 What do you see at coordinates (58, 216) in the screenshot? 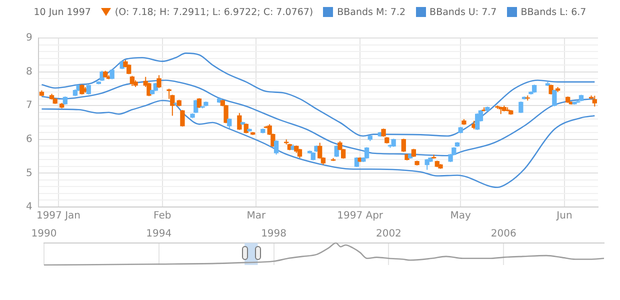
I see `x-tick-label: 1997 Jan` at bounding box center [58, 216].